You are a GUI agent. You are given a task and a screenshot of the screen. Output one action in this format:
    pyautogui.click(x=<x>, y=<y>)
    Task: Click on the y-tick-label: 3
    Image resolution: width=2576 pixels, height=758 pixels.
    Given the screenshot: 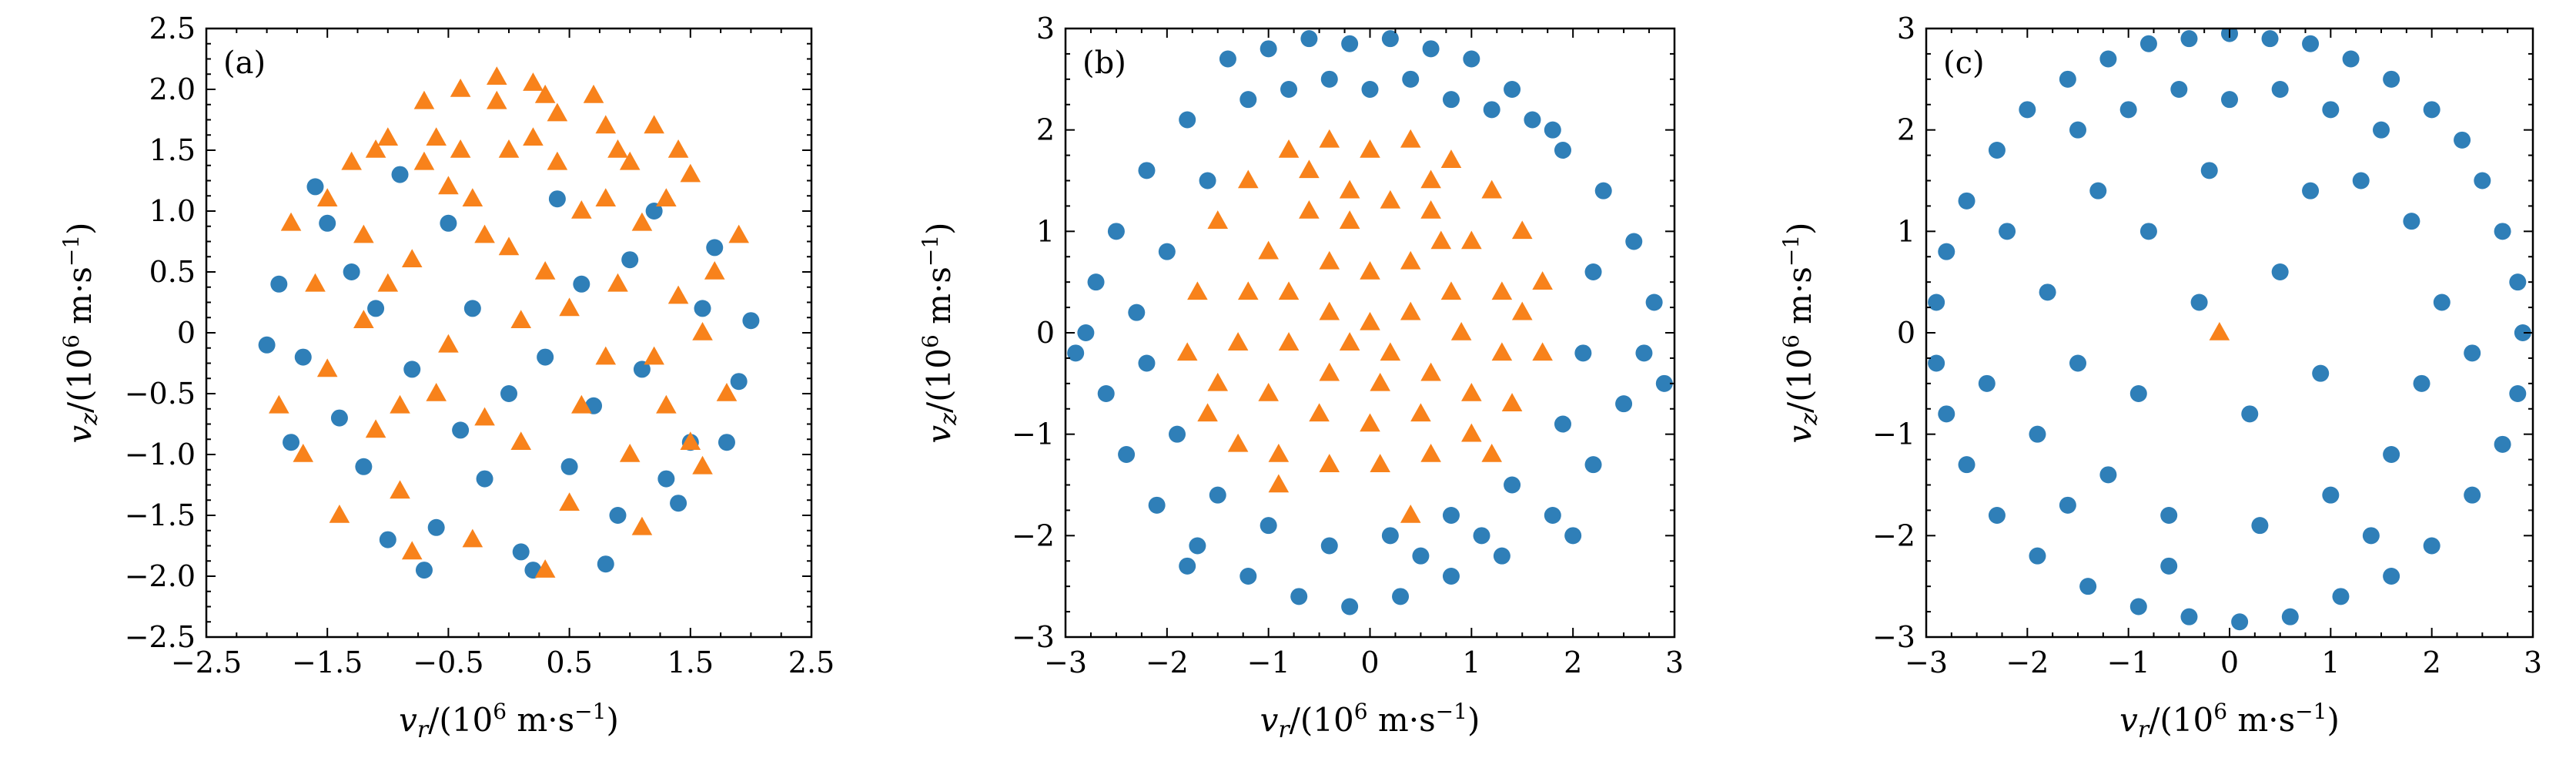 What is the action you would take?
    pyautogui.click(x=1045, y=29)
    